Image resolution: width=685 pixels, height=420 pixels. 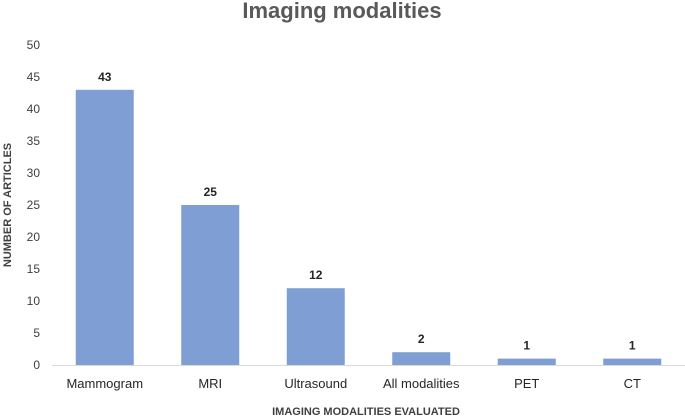 What do you see at coordinates (105, 77) in the screenshot?
I see `data-label: 43` at bounding box center [105, 77].